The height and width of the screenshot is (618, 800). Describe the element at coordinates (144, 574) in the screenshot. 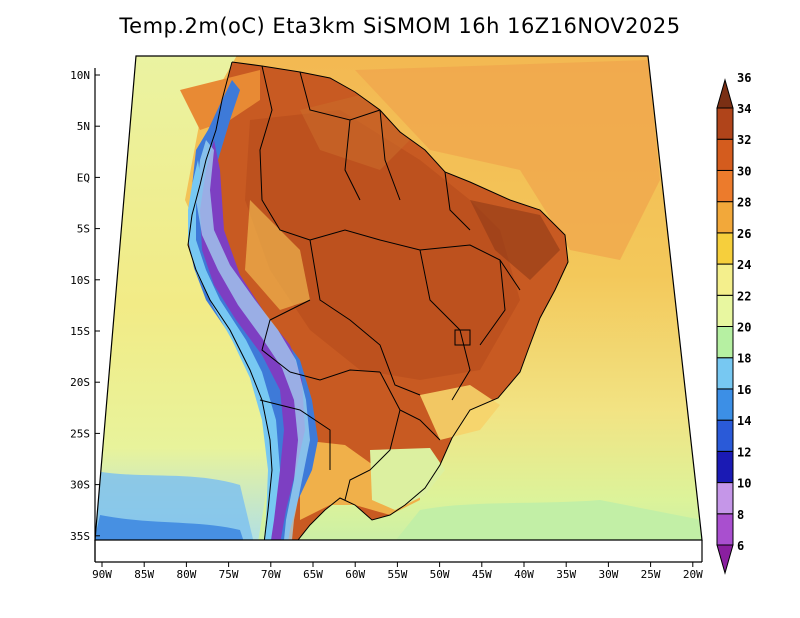

I see `lon-tick-label: 85W` at that location.